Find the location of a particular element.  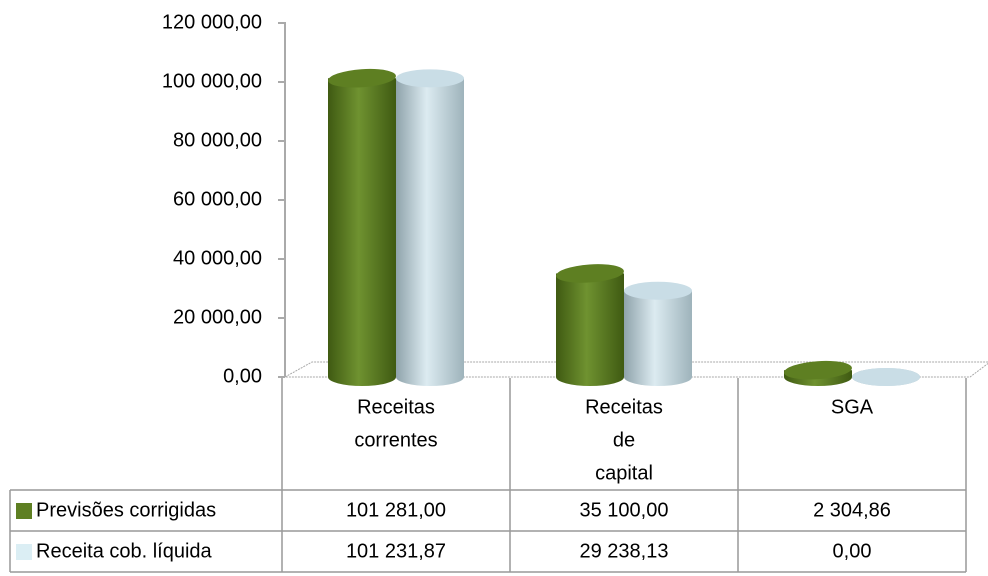

y-tick-label: 40 000,00 is located at coordinates (217, 258).